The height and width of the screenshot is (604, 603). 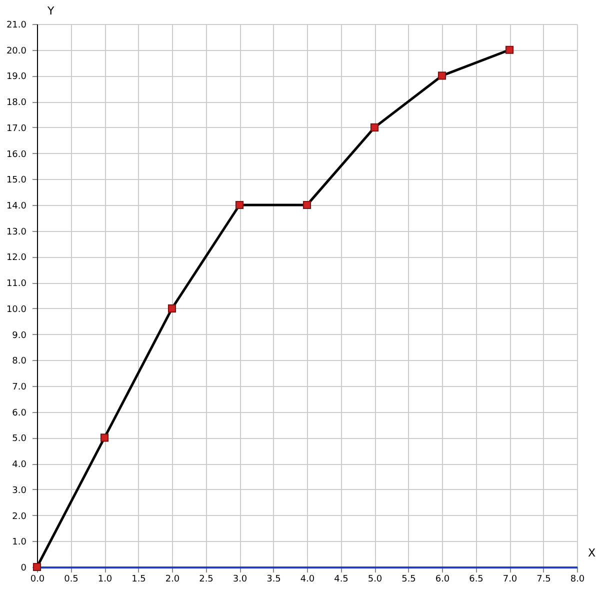 What do you see at coordinates (105, 579) in the screenshot?
I see `x-tick-label: 1.0` at bounding box center [105, 579].